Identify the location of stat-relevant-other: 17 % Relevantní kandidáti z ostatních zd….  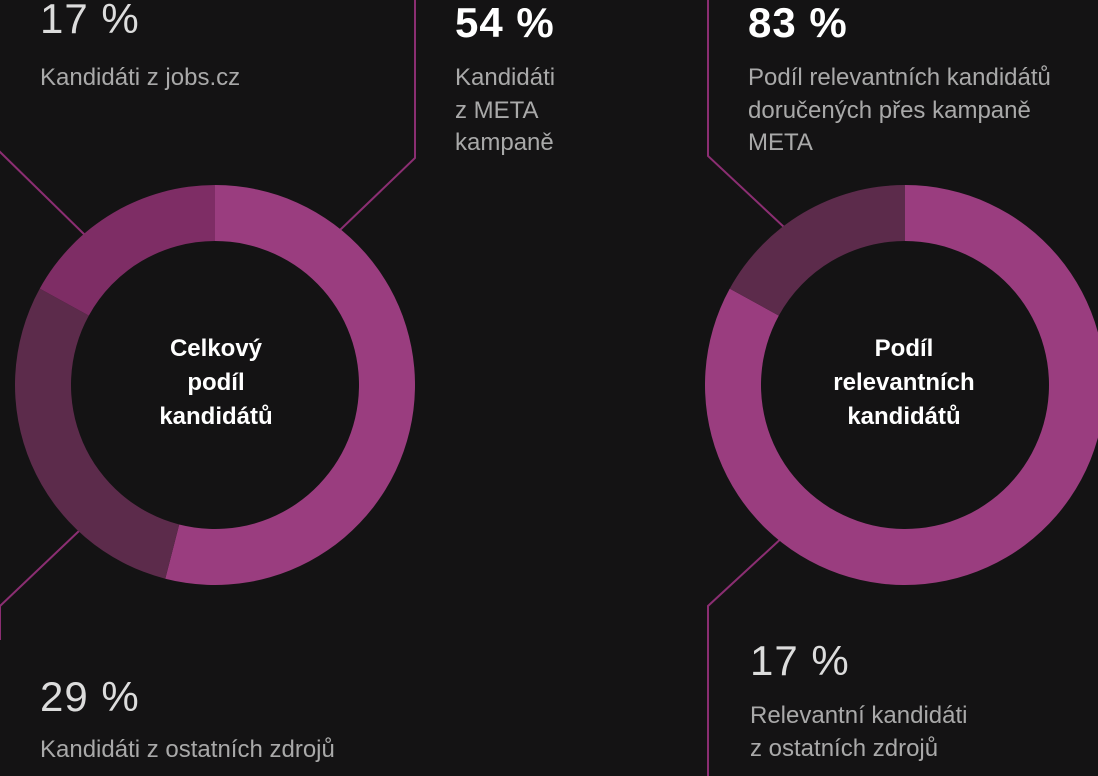
(858, 702).